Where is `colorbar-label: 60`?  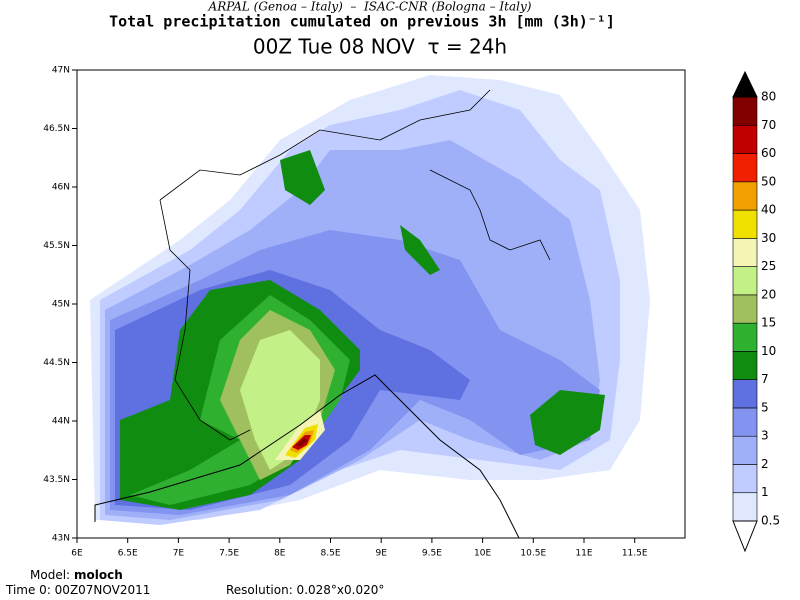
colorbar-label: 60 is located at coordinates (768, 153).